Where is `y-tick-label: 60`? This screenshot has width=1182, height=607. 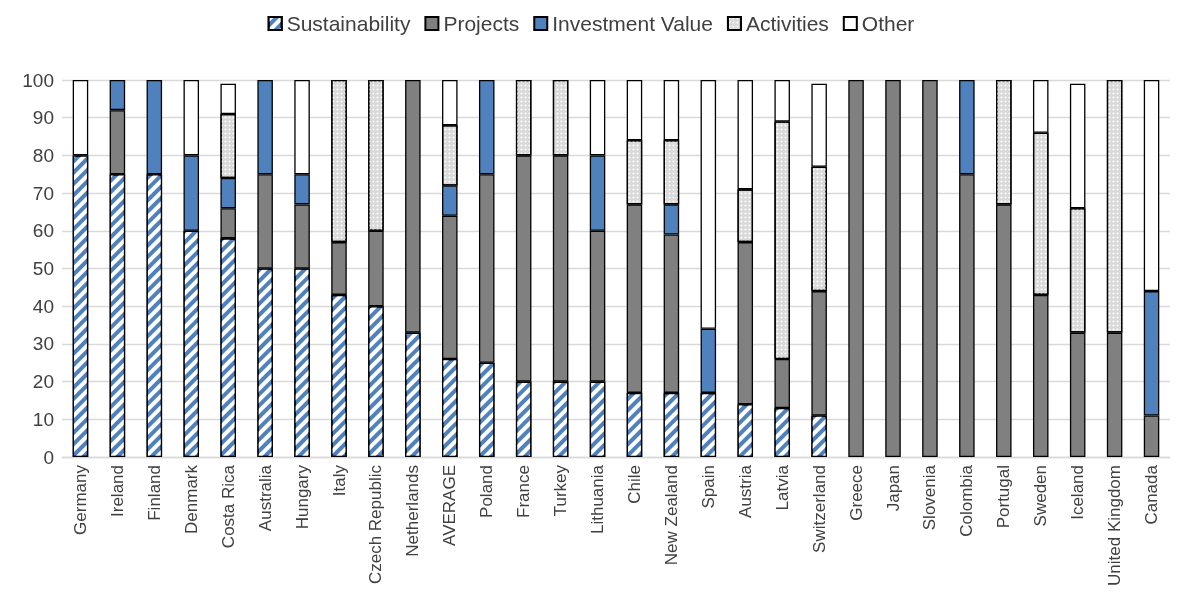
y-tick-label: 60 is located at coordinates (43, 231).